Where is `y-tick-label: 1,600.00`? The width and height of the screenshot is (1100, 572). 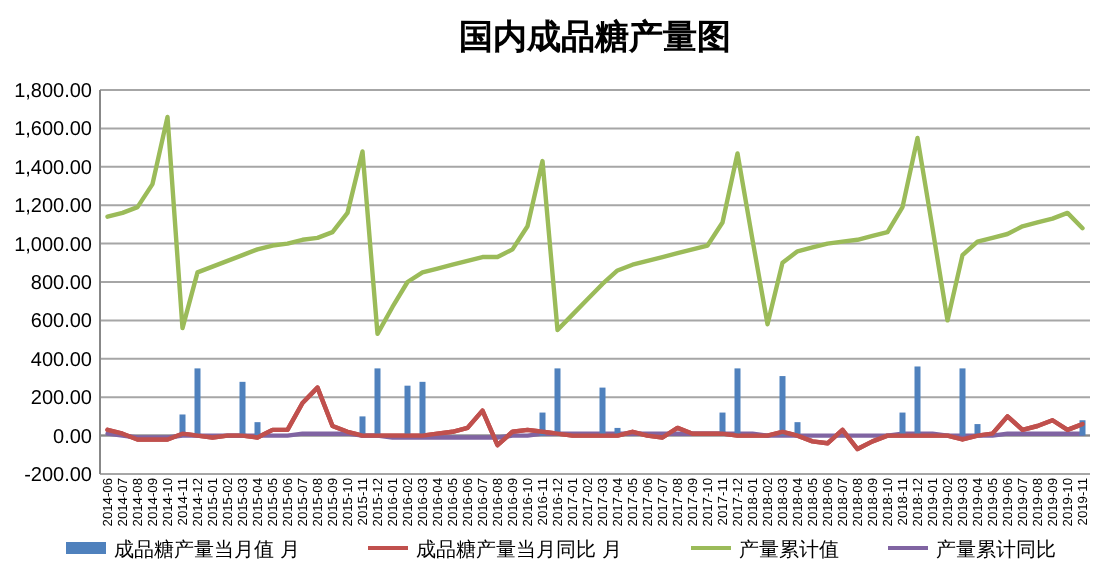 y-tick-label: 1,600.00 is located at coordinates (53, 130).